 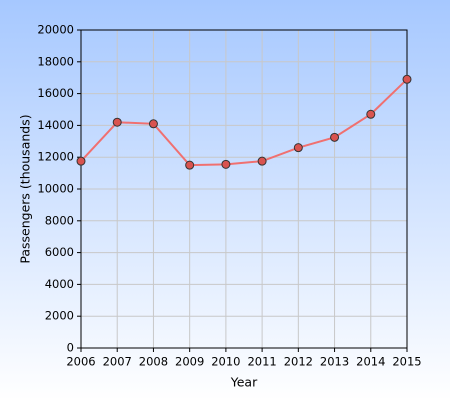 What do you see at coordinates (406, 362) in the screenshot?
I see `x-tick-label: 2015` at bounding box center [406, 362].